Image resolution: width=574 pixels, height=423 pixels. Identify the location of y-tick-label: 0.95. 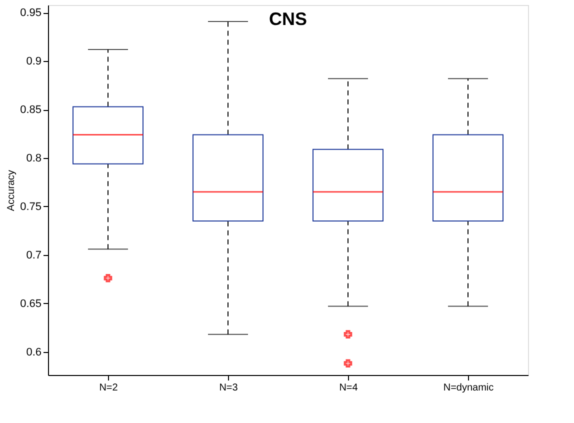
(31, 13).